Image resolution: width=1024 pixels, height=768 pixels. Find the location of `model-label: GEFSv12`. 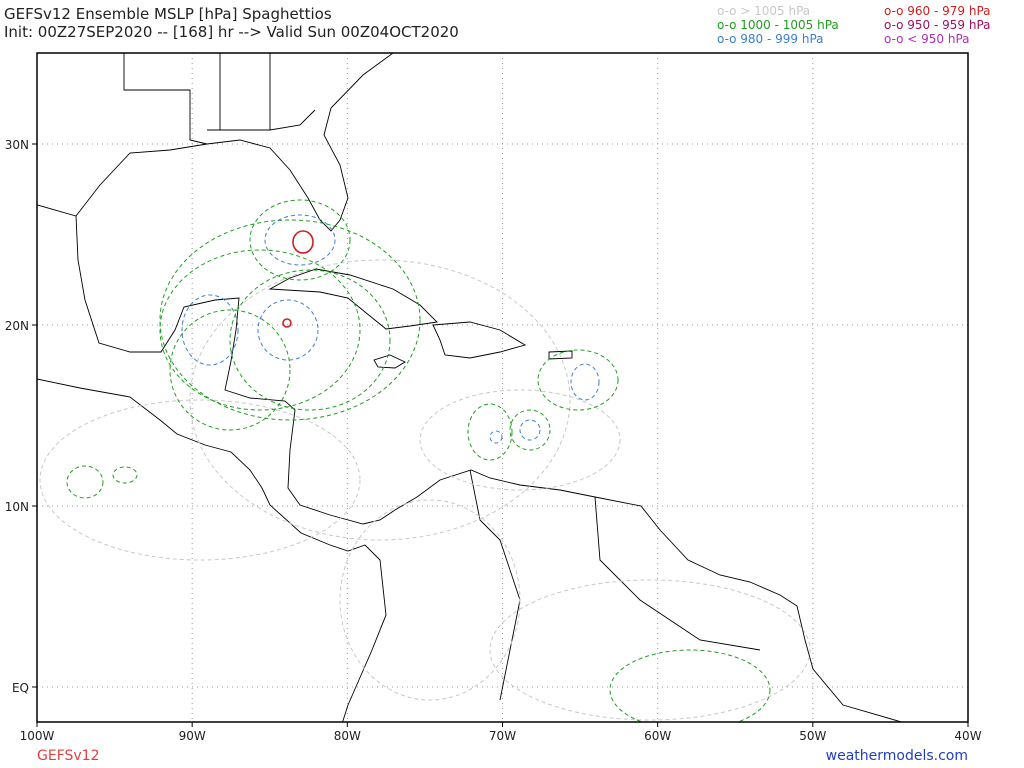

model-label: GEFSv12 is located at coordinates (68, 756).